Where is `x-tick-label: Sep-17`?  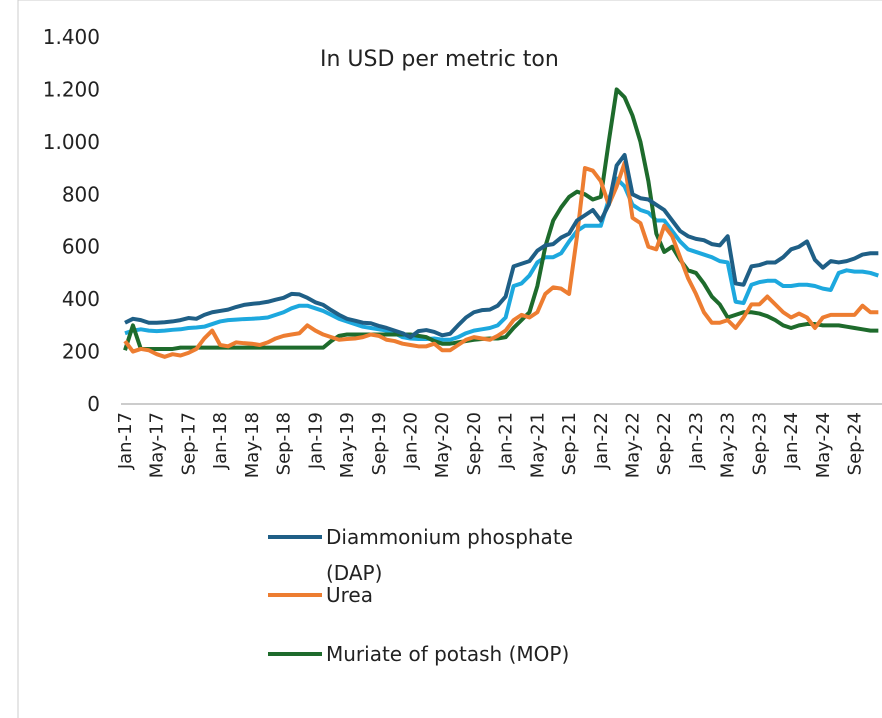
x-tick-label: Sep-17 is located at coordinates (188, 443).